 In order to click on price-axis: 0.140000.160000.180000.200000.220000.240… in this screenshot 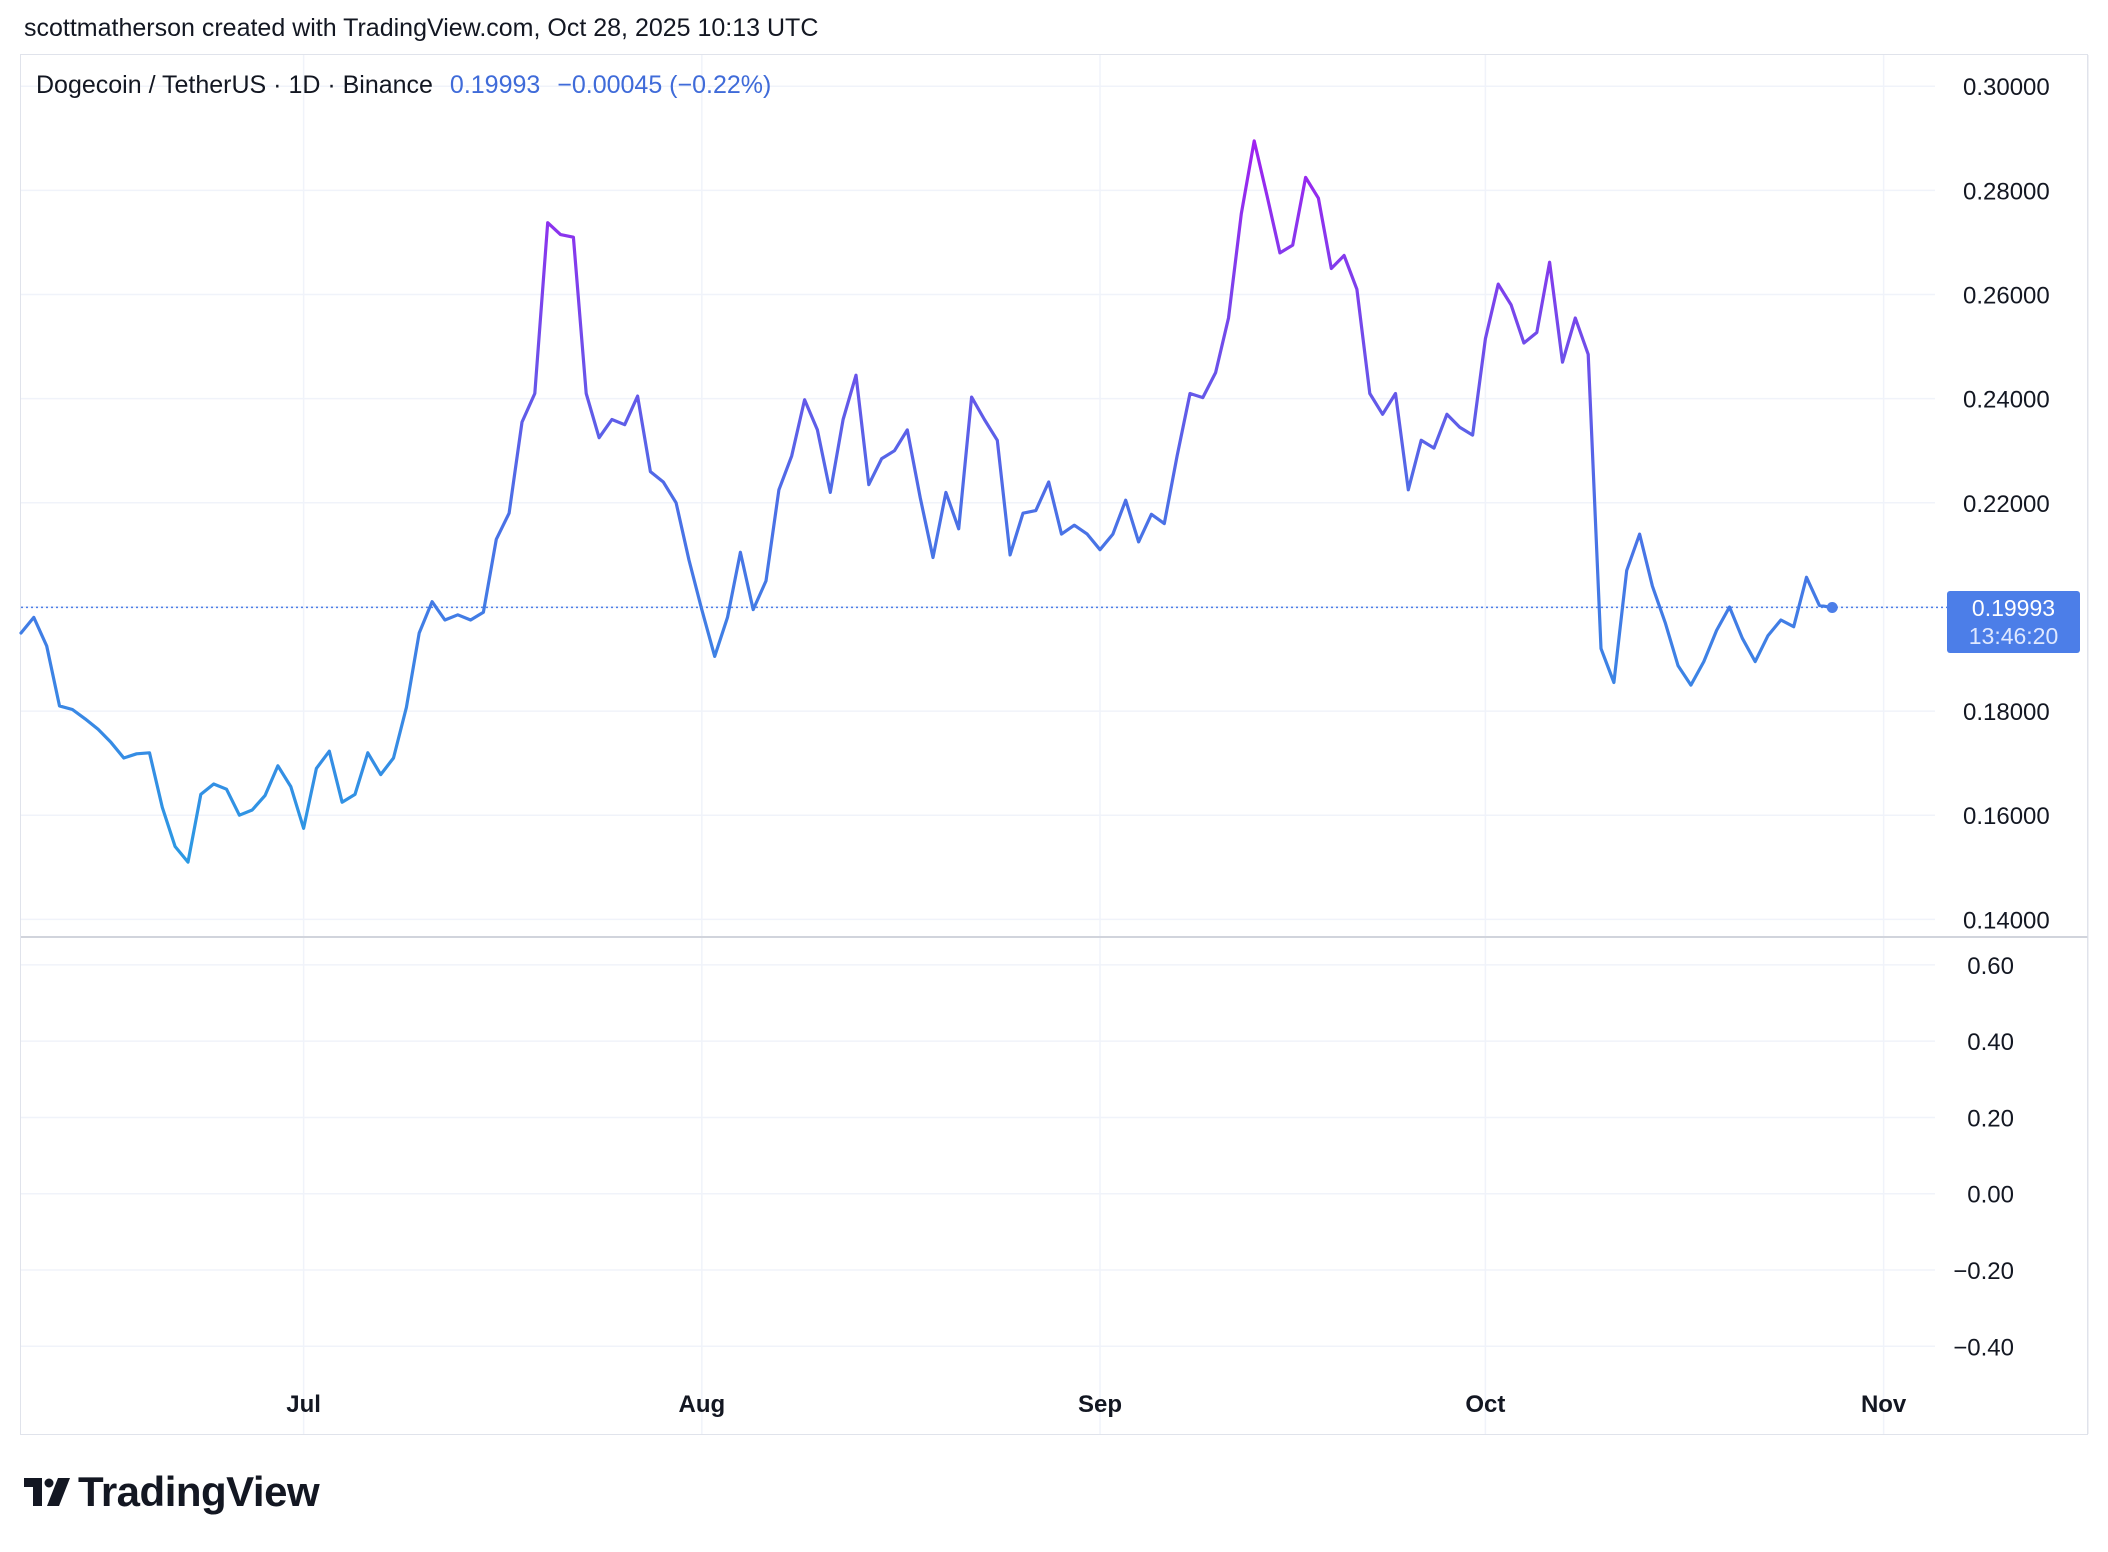, I will do `click(2006, 504)`.